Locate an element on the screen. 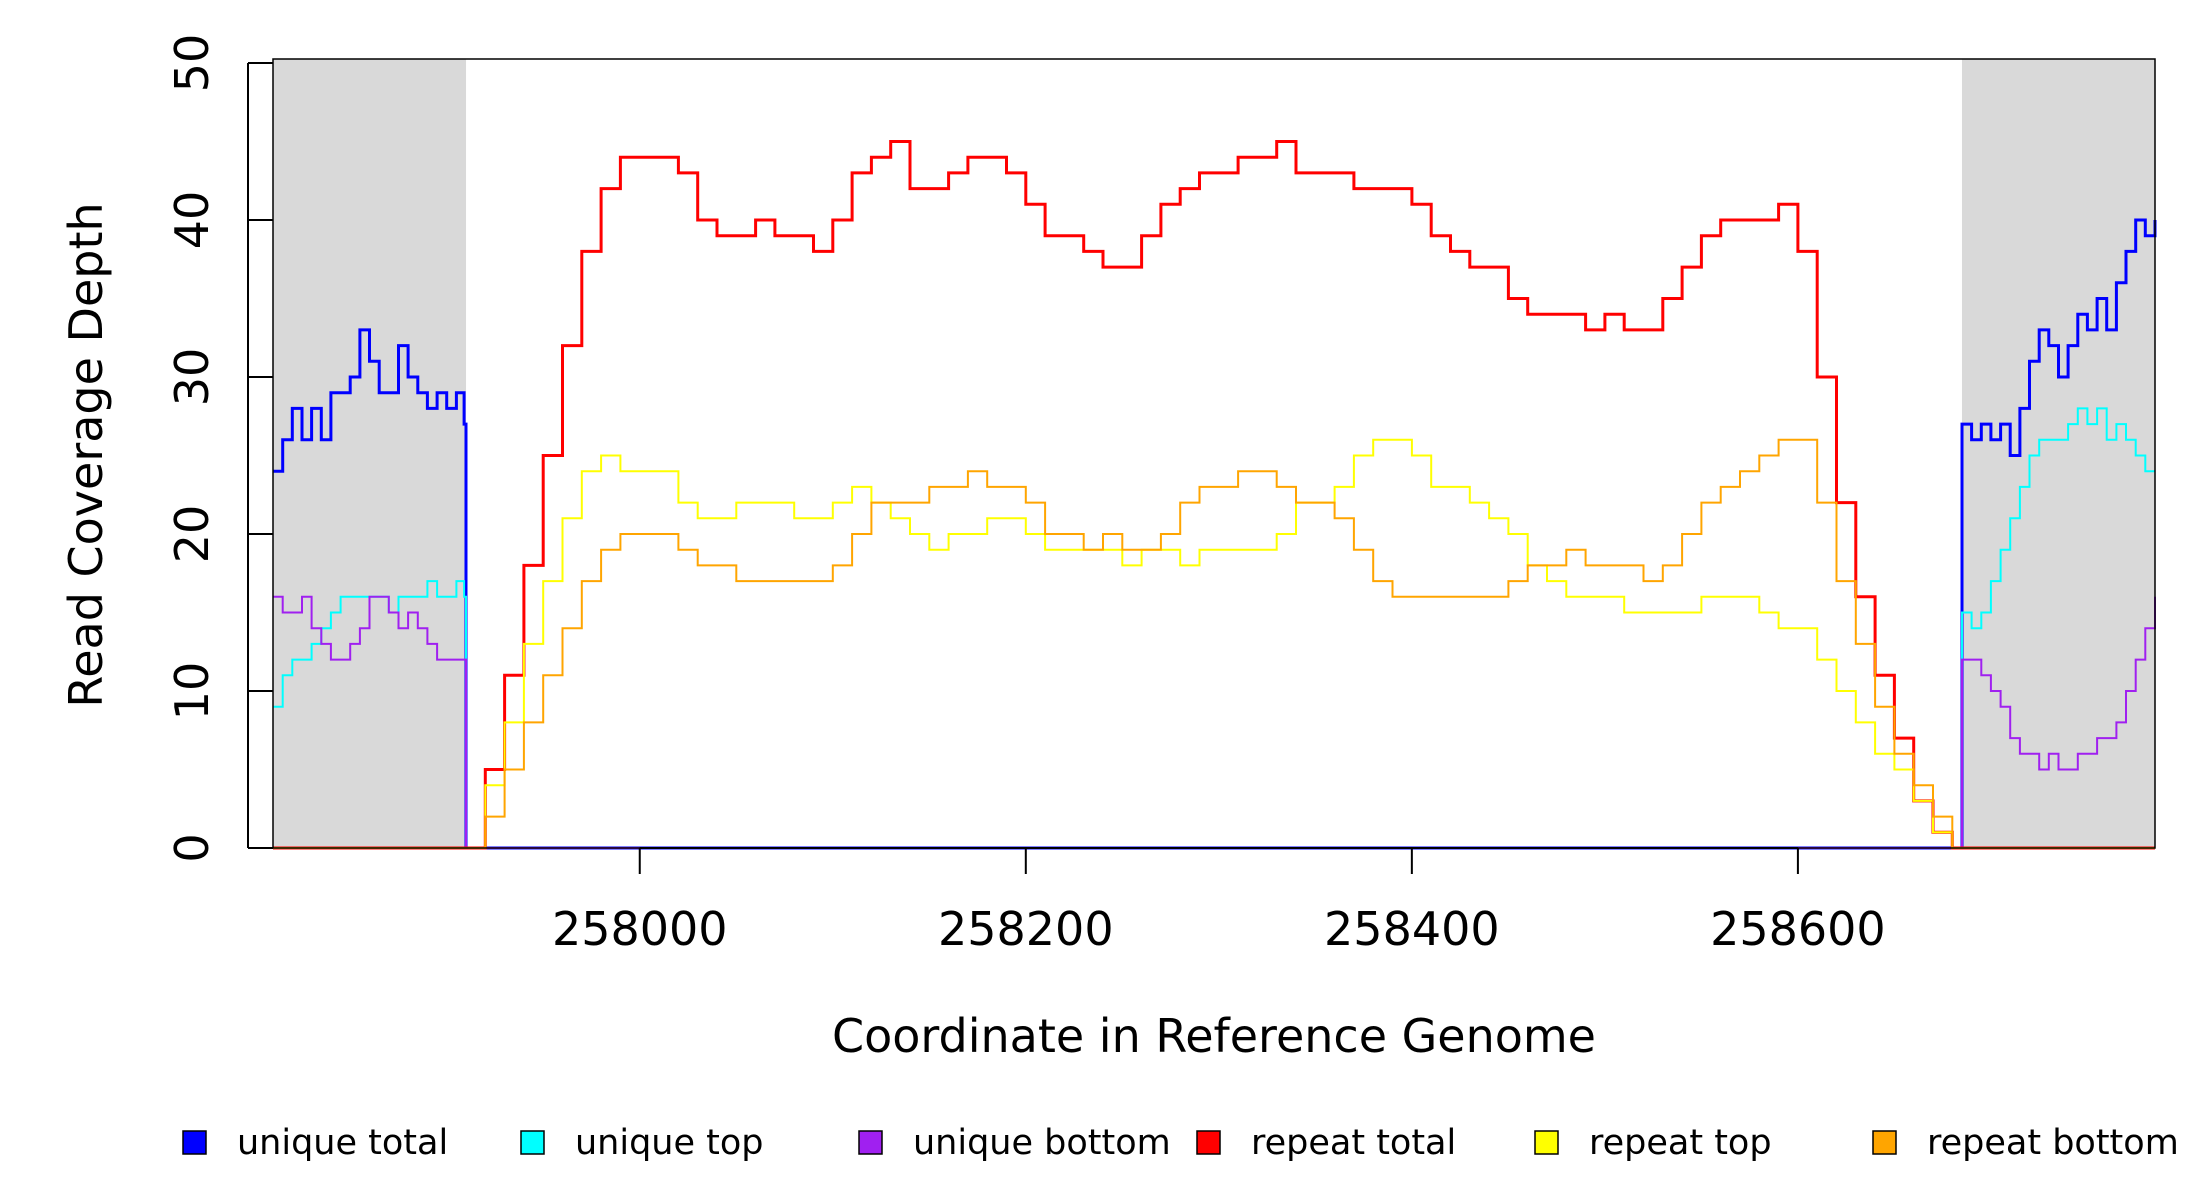 This screenshot has width=2200, height=1200. legend-item-repeat-total: repeat total is located at coordinates (1326, 1143).